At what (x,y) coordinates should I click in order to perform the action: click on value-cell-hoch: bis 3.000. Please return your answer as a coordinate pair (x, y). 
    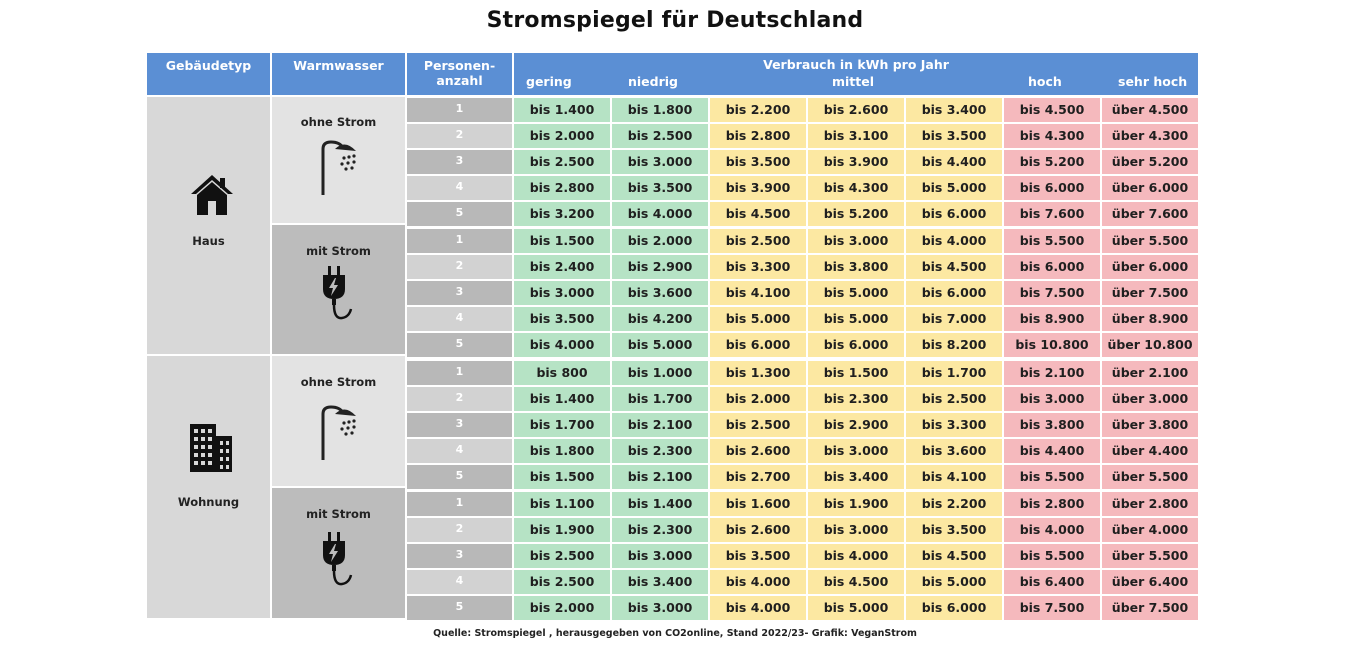
    Looking at the image, I should click on (1052, 399).